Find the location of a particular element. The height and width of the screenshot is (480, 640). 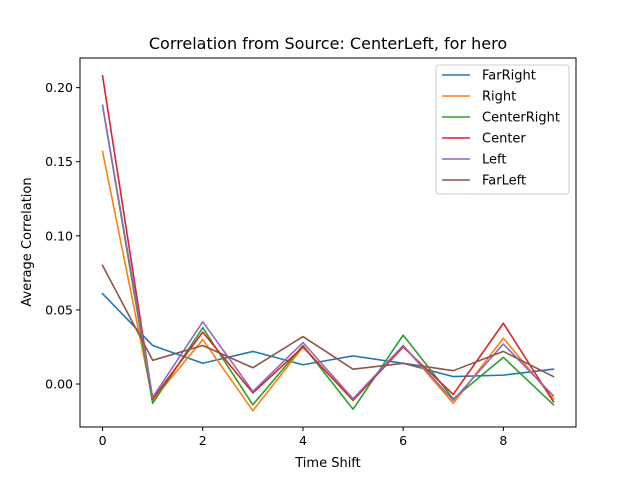

y-tick-label: 0.00 is located at coordinates (59, 384).